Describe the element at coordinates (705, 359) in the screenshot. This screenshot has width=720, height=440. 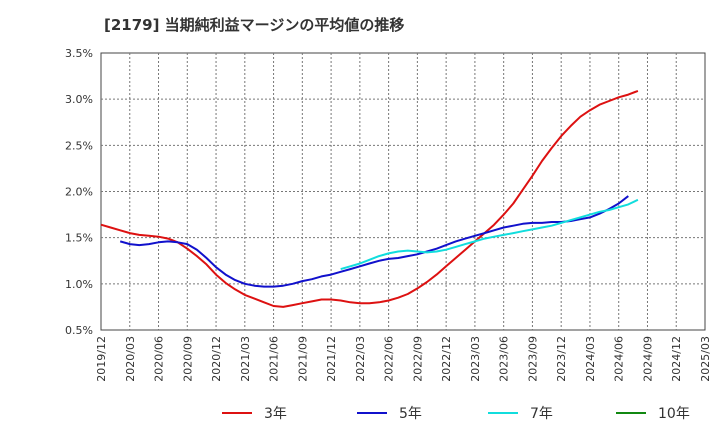
I see `x-tick-label: 2025/03` at that location.